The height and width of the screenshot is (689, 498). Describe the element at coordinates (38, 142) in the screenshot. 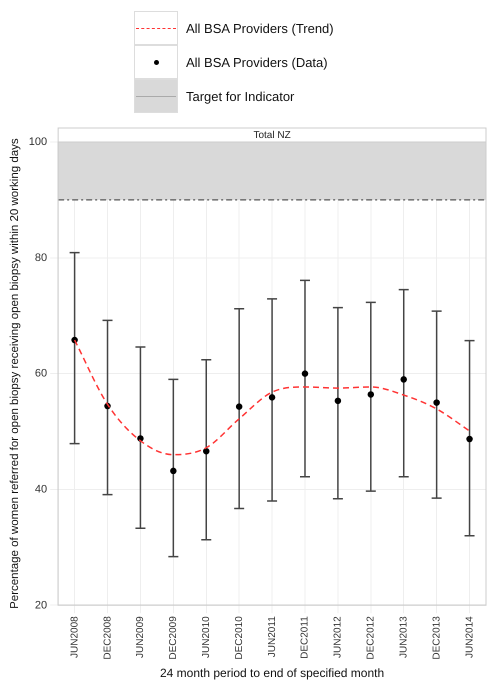

I see `y-tick-label: 100` at that location.